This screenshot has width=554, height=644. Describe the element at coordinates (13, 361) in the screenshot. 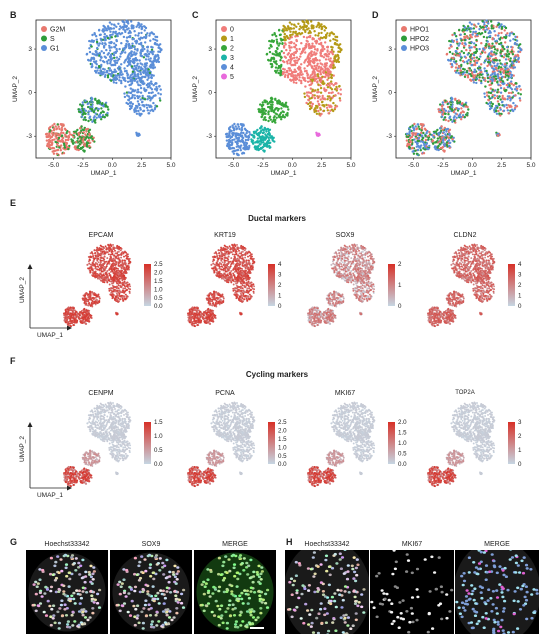

I see `panel-letter-f: F` at that location.